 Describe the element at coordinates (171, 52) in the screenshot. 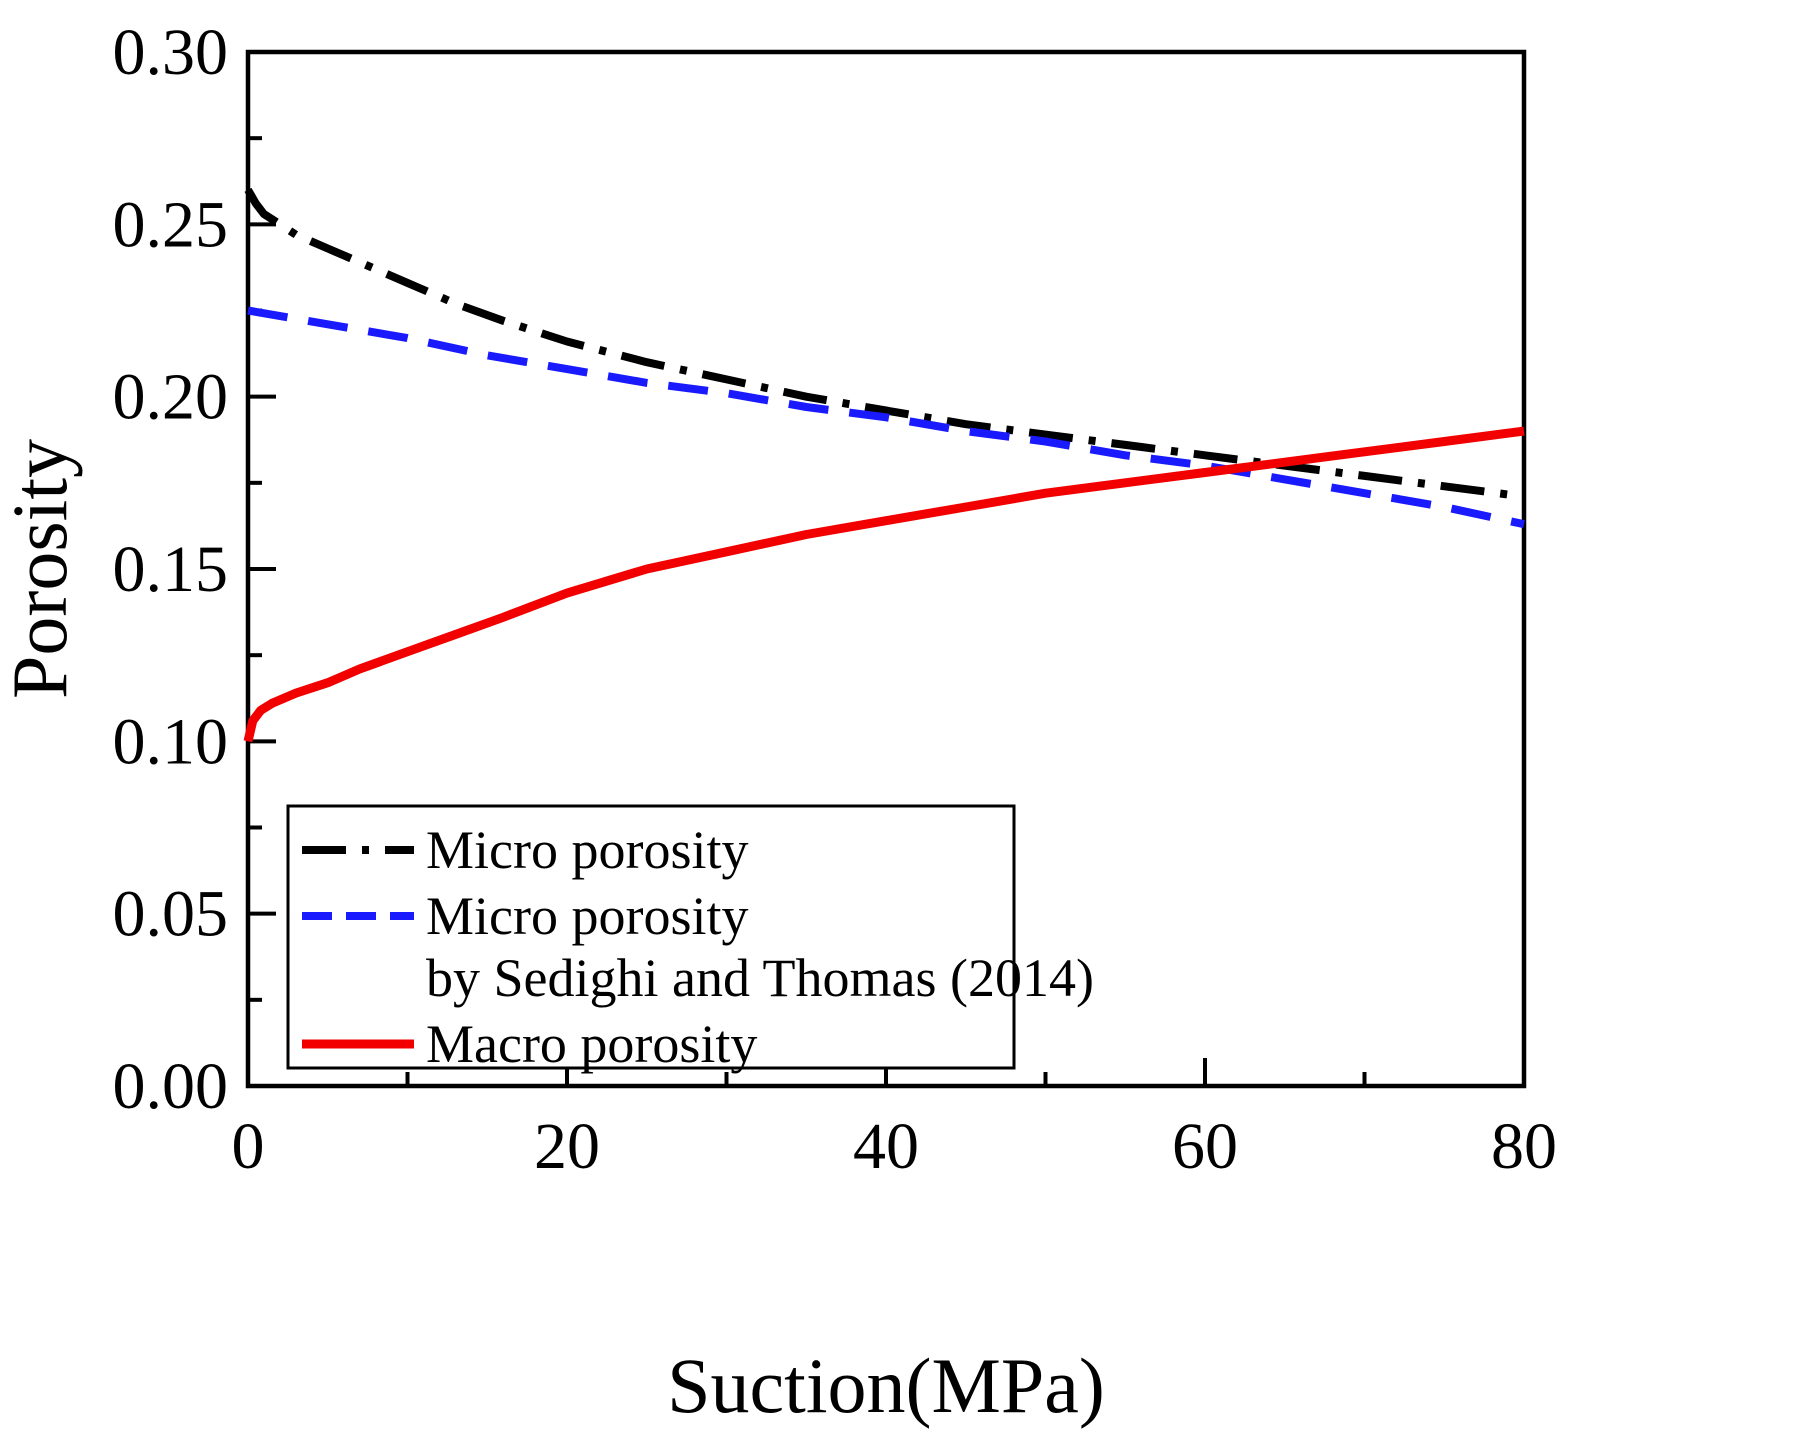

I see `y-tick-label: 0.30` at that location.